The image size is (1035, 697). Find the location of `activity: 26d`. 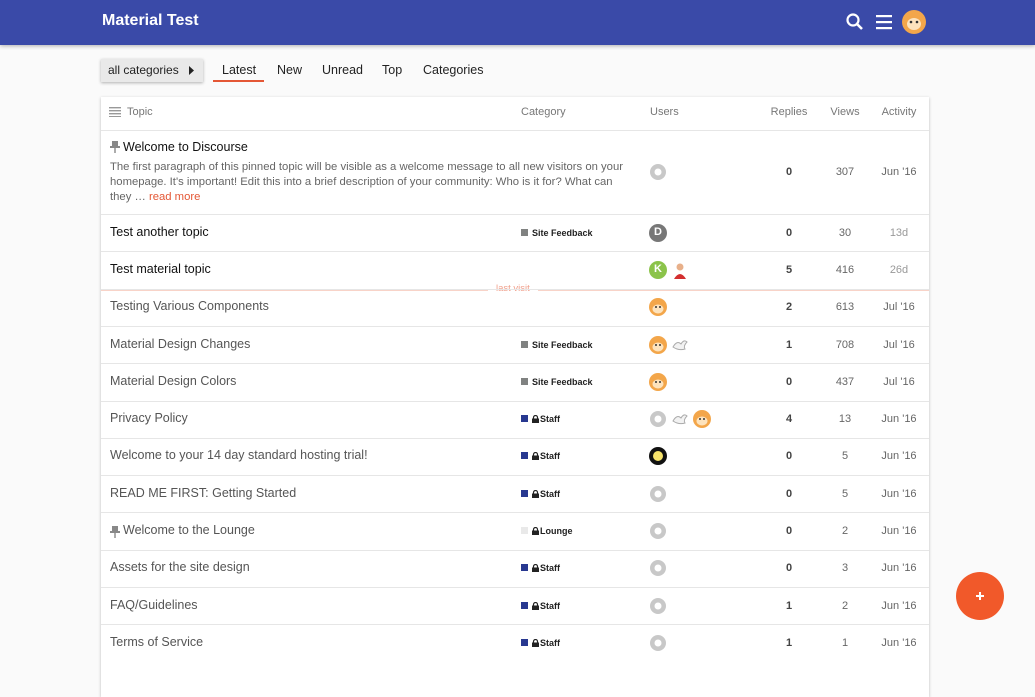

activity: 26d is located at coordinates (899, 269).